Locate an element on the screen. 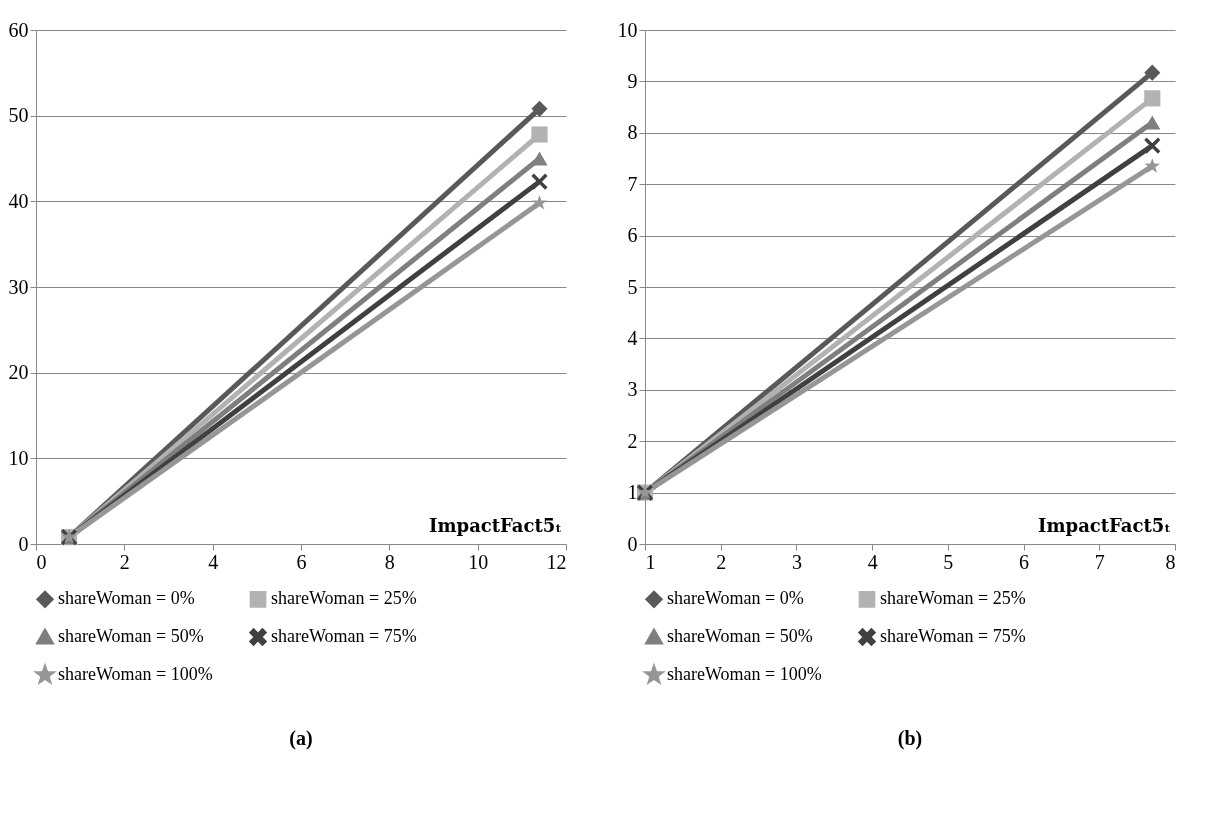  y-tick-label: 60 is located at coordinates (18, 29).